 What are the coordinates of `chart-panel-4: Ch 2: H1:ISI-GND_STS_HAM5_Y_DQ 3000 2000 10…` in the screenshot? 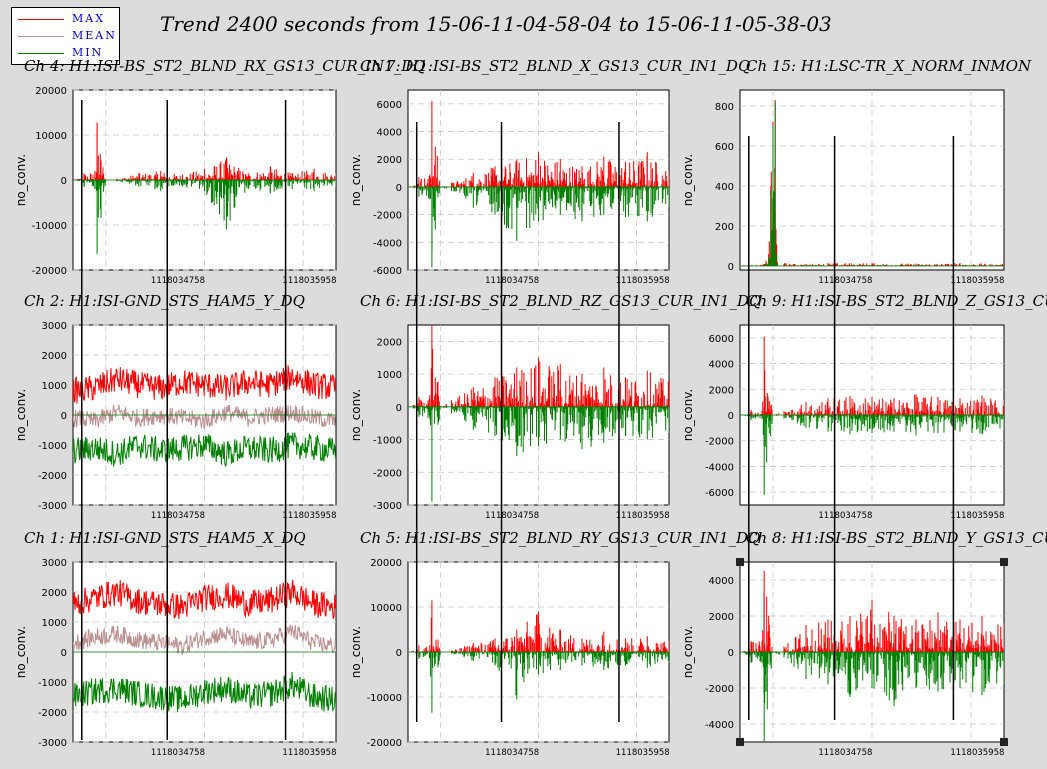 It's located at (175, 406).